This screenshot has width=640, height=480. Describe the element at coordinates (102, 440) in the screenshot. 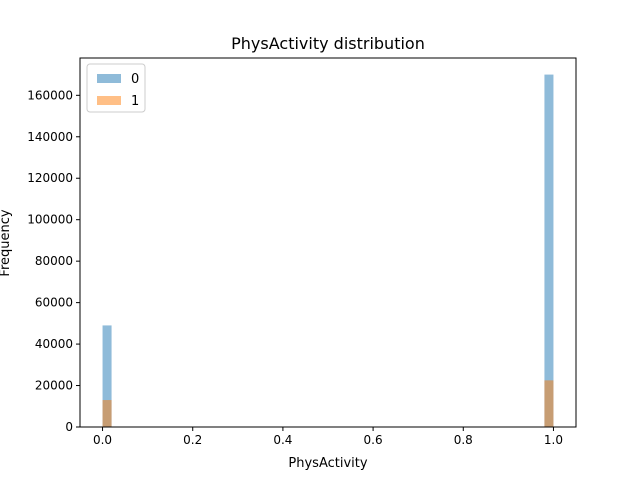

I see `x-tick-label: 0.0` at that location.